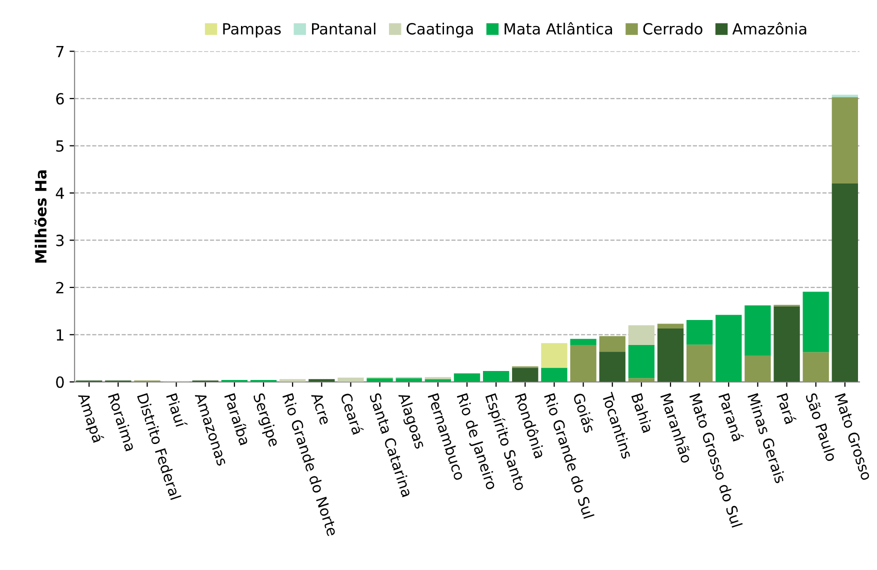 This screenshot has height=570, width=877. I want to click on y-tick-label: 4, so click(60, 193).